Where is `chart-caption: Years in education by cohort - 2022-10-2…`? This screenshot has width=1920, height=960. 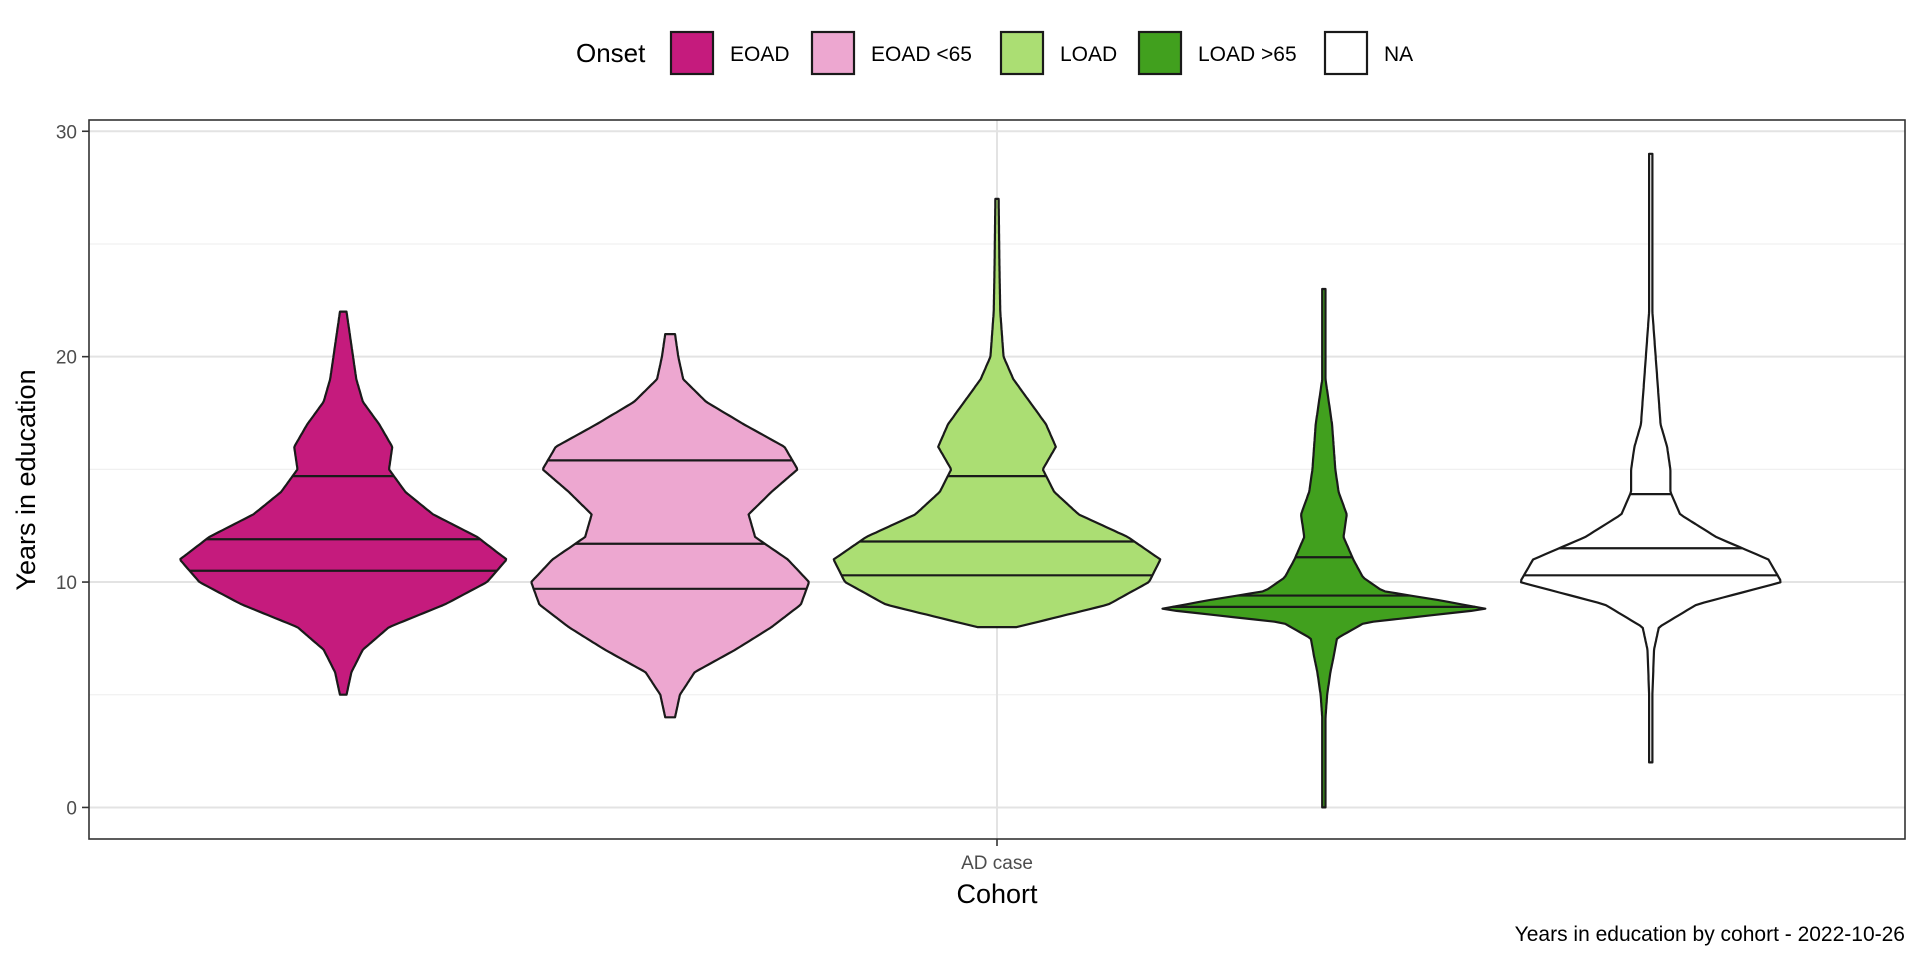
chart-caption: Years in education by cohort - 2022-10-2… is located at coordinates (1710, 934).